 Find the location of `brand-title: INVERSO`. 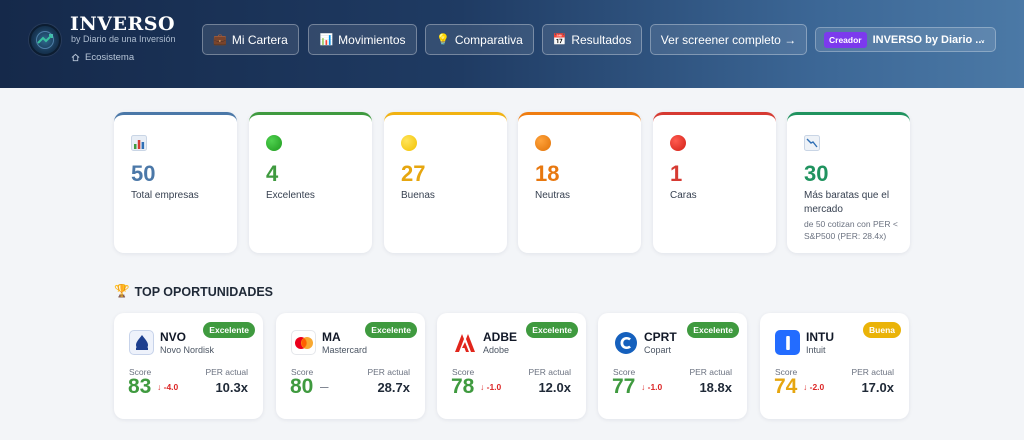

brand-title: INVERSO is located at coordinates (123, 24).